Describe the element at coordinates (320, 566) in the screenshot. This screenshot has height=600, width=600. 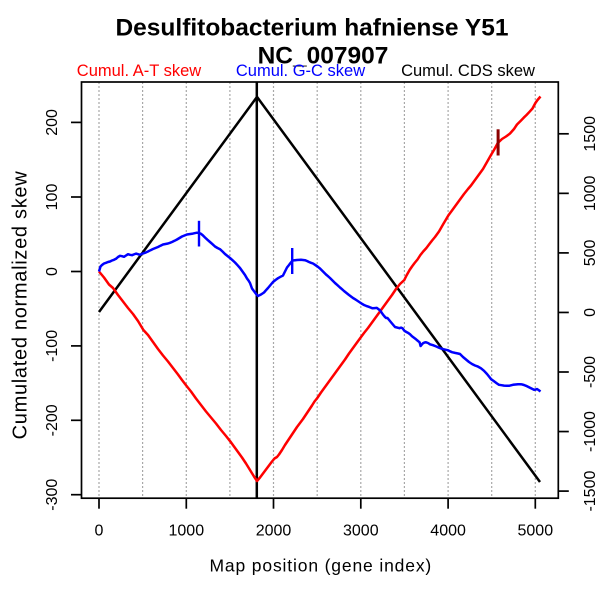
I see `svg-text: Map position (gene index)` at that location.